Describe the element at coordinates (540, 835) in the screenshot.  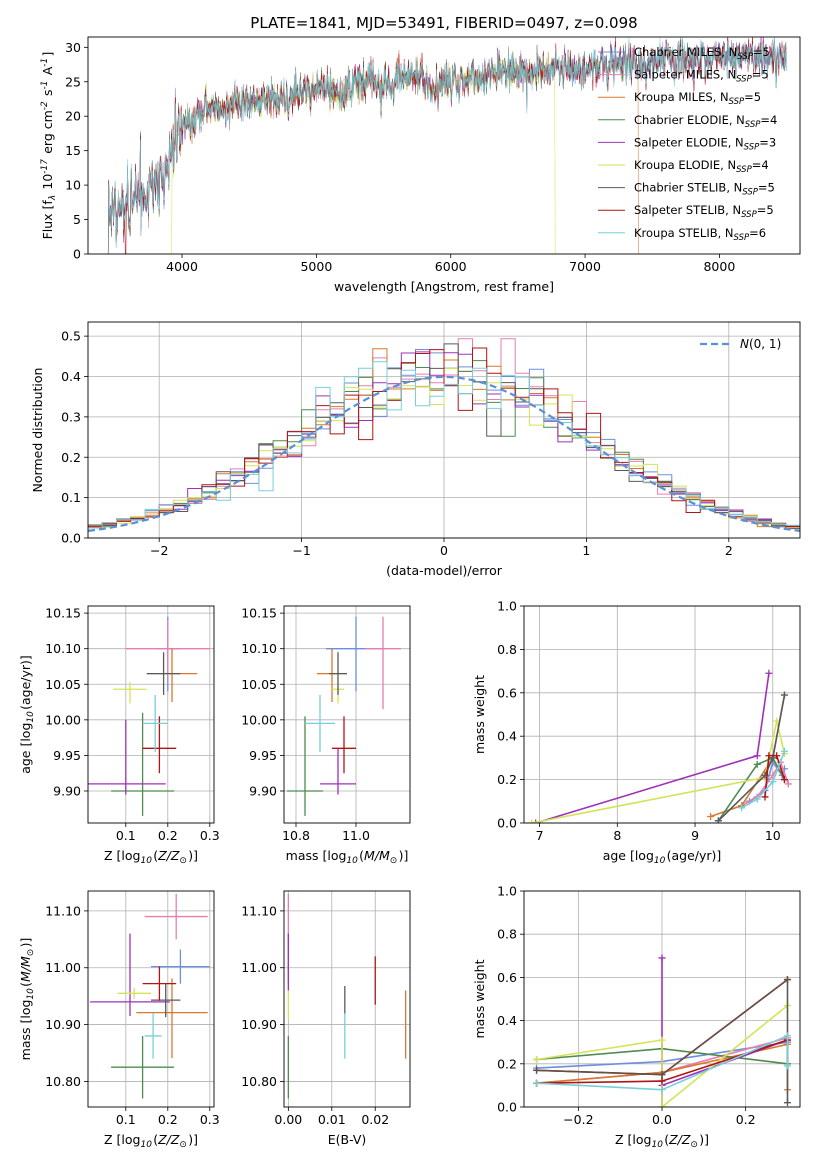
I see `x-tick-label: 7` at that location.